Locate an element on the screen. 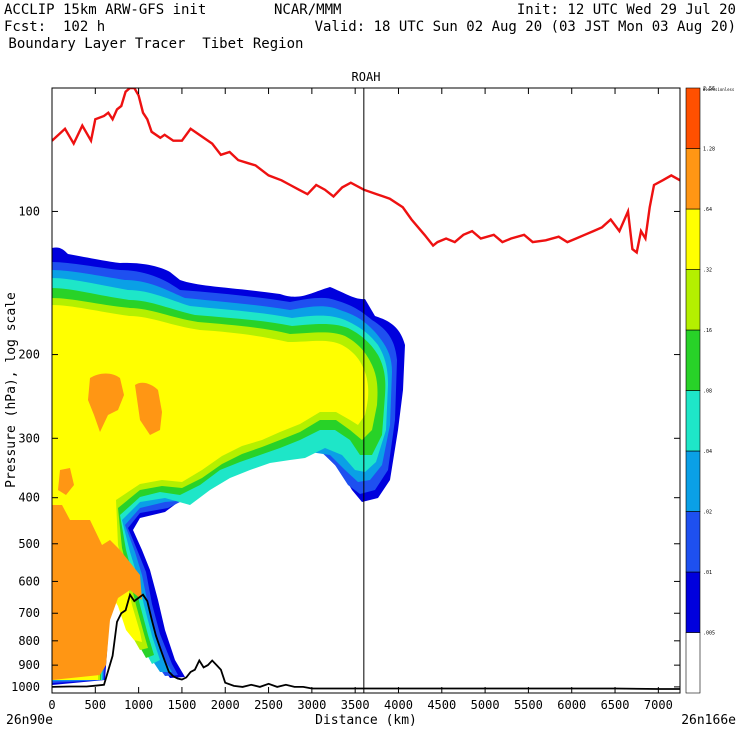 Image resolution: width=740 pixels, height=740 pixels. y-tick-label: 400 is located at coordinates (29, 498).